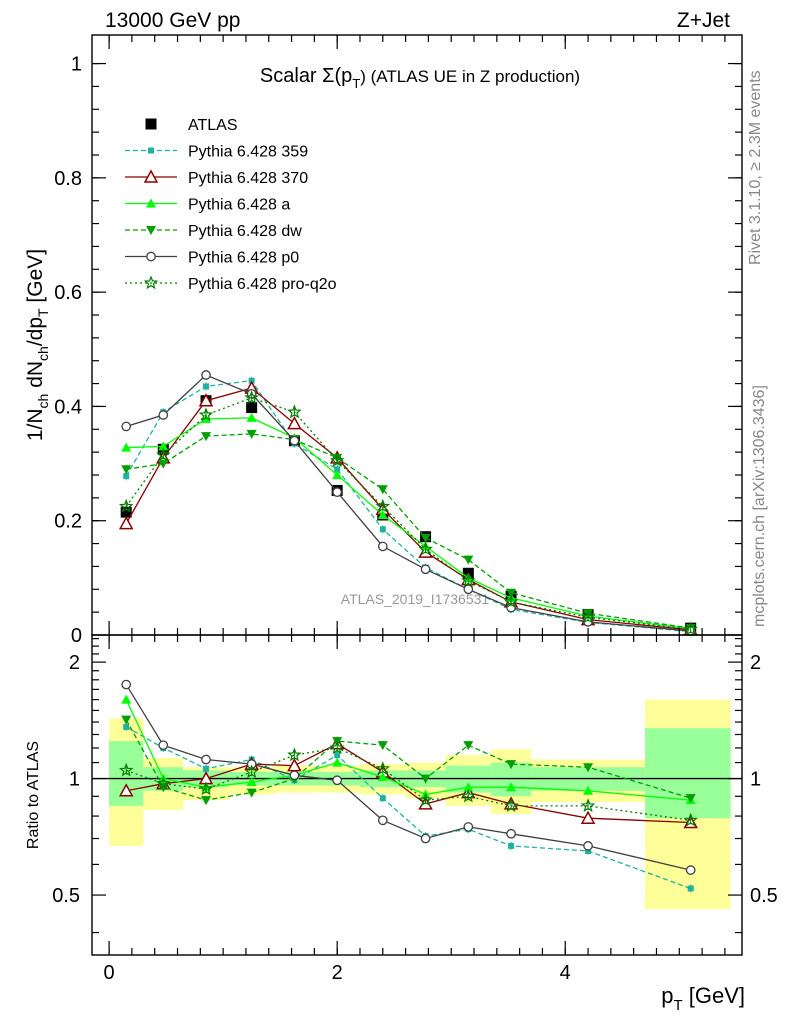 The height and width of the screenshot is (1029, 786). What do you see at coordinates (306, 76) in the screenshot?
I see `title-main: Scalar Σ(p` at bounding box center [306, 76].